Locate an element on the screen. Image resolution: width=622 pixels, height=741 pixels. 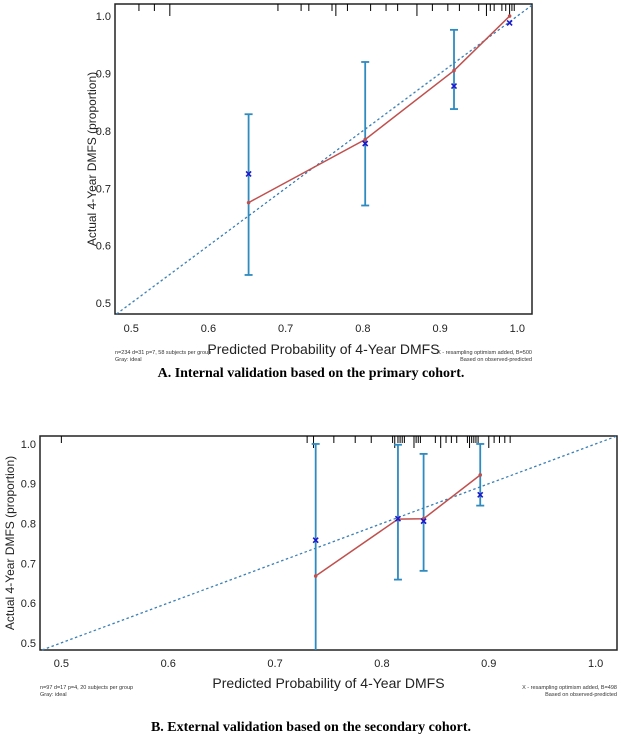
footnote-right: X - resampling optimism added, B=498 is located at coordinates (569, 688).